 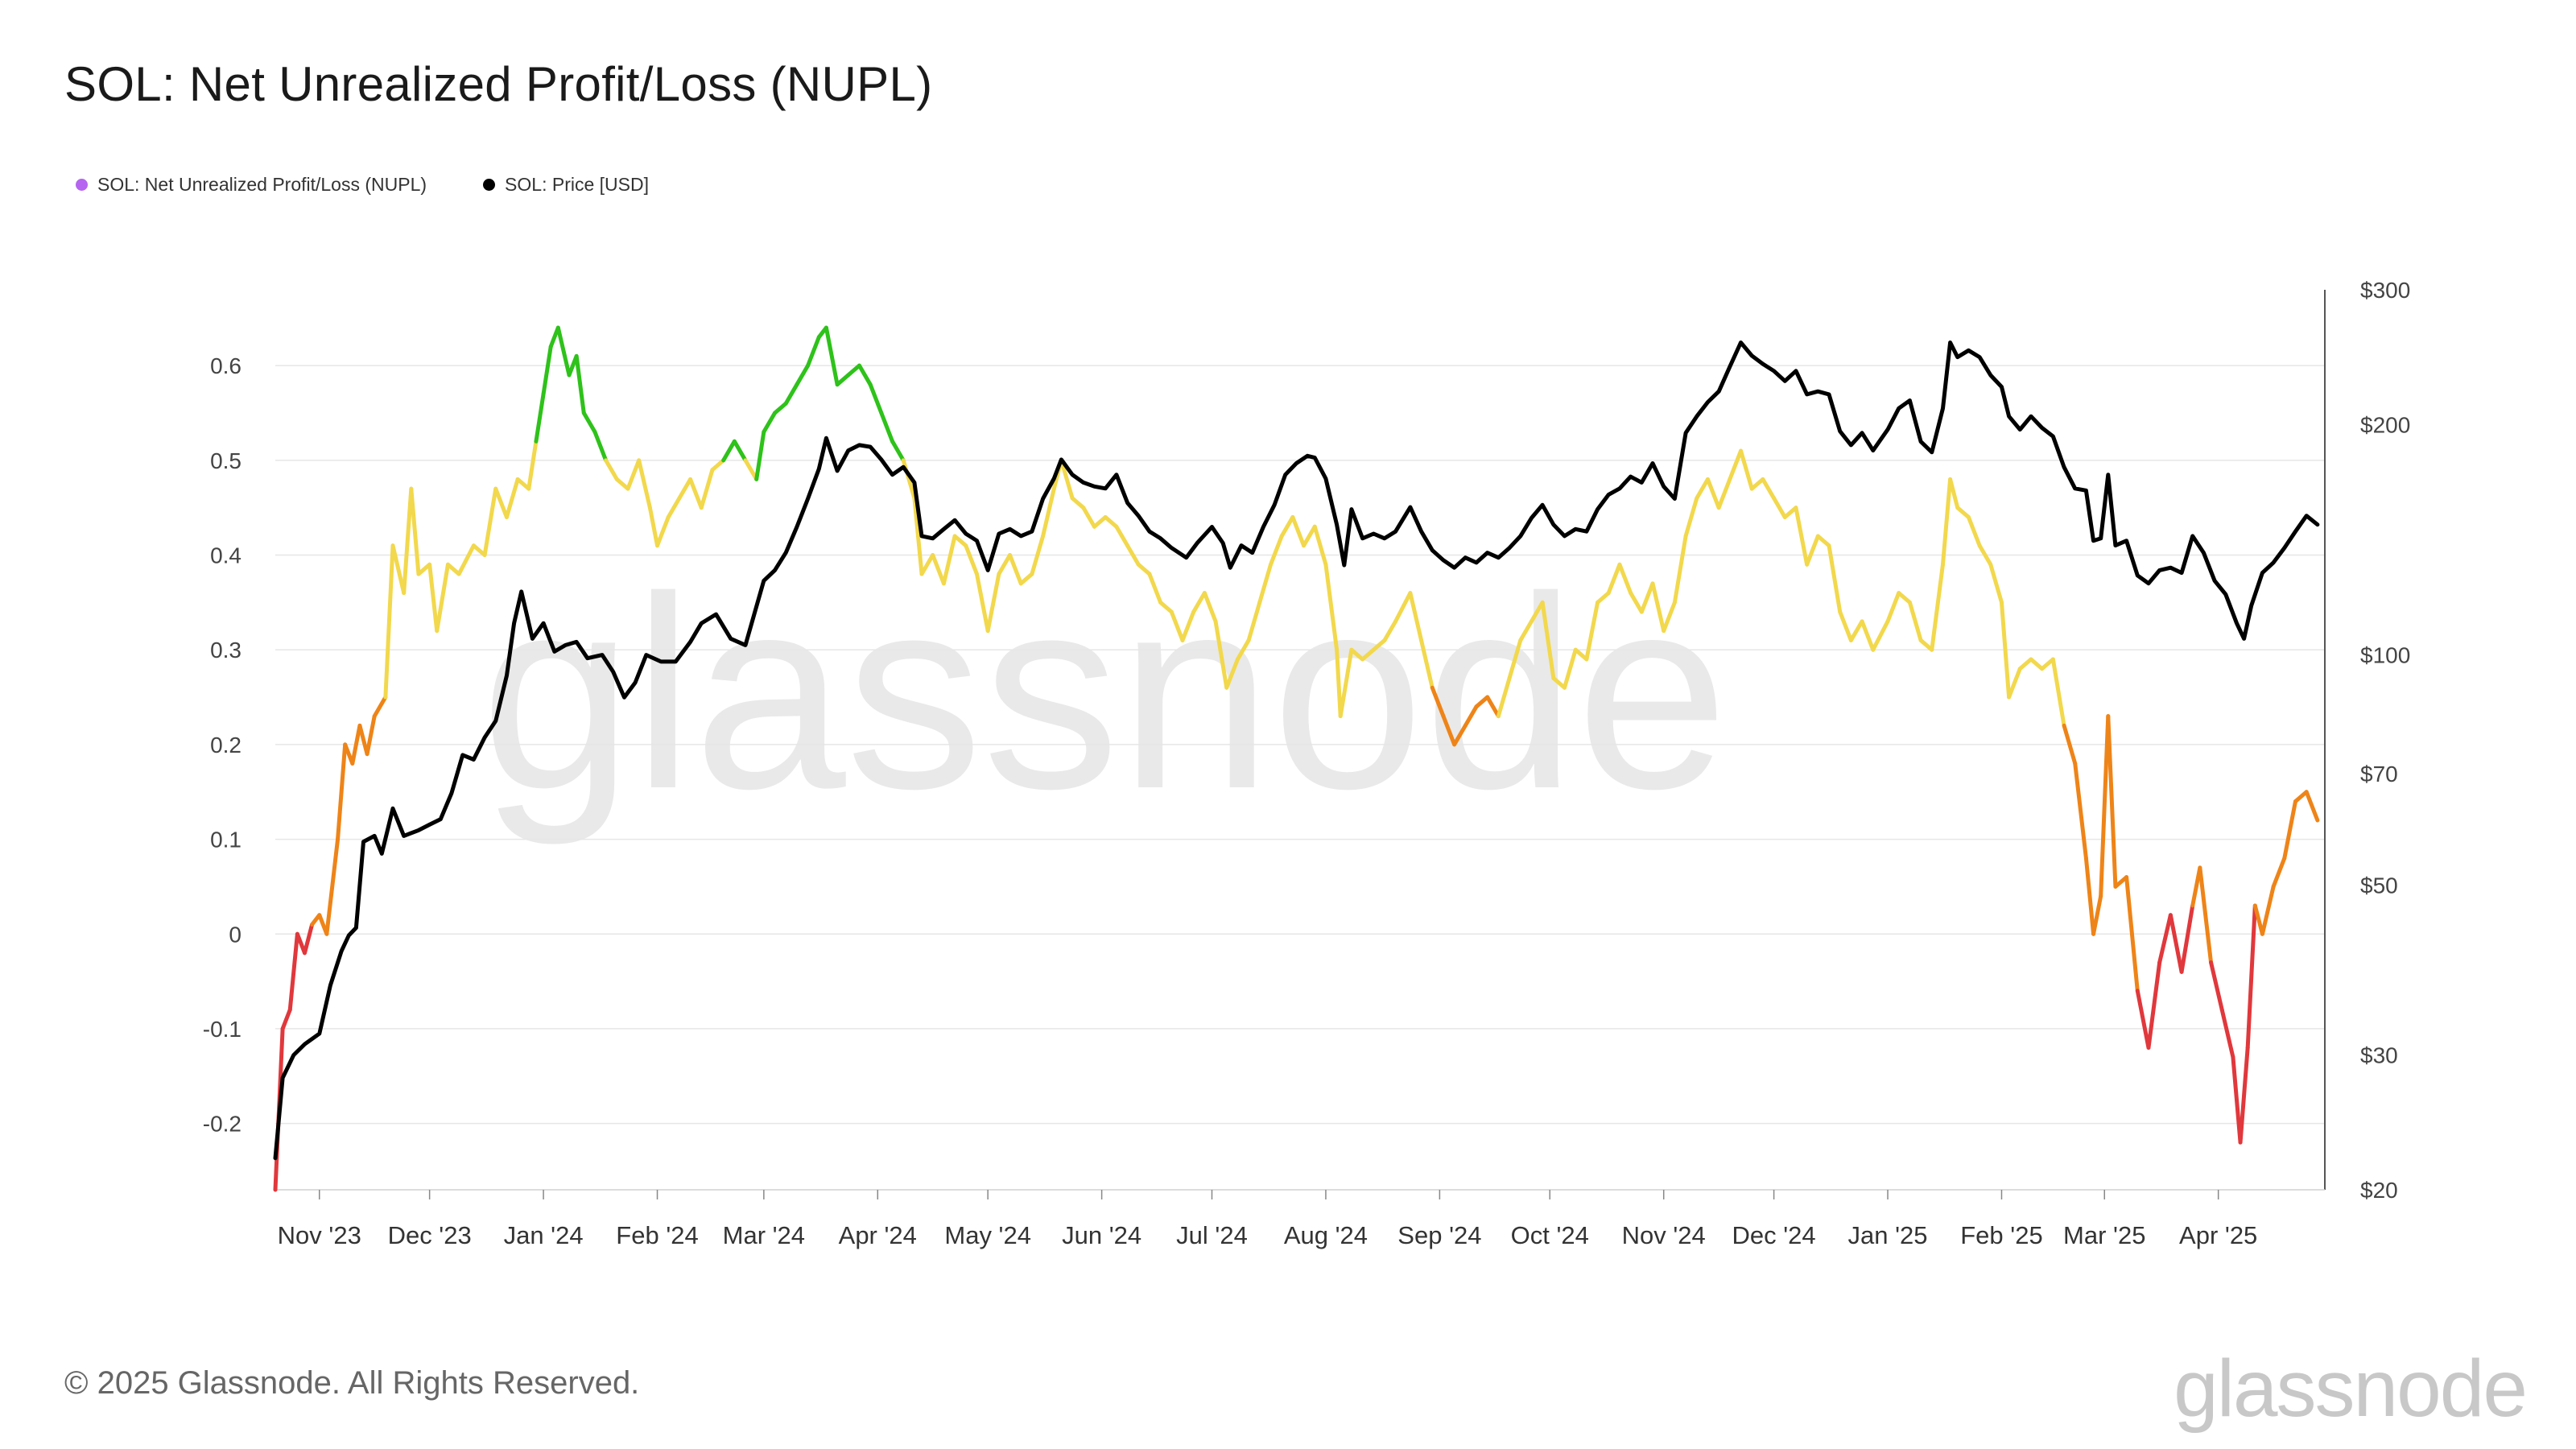 I want to click on x-tick-label: Jun '24, so click(x=1101, y=1235).